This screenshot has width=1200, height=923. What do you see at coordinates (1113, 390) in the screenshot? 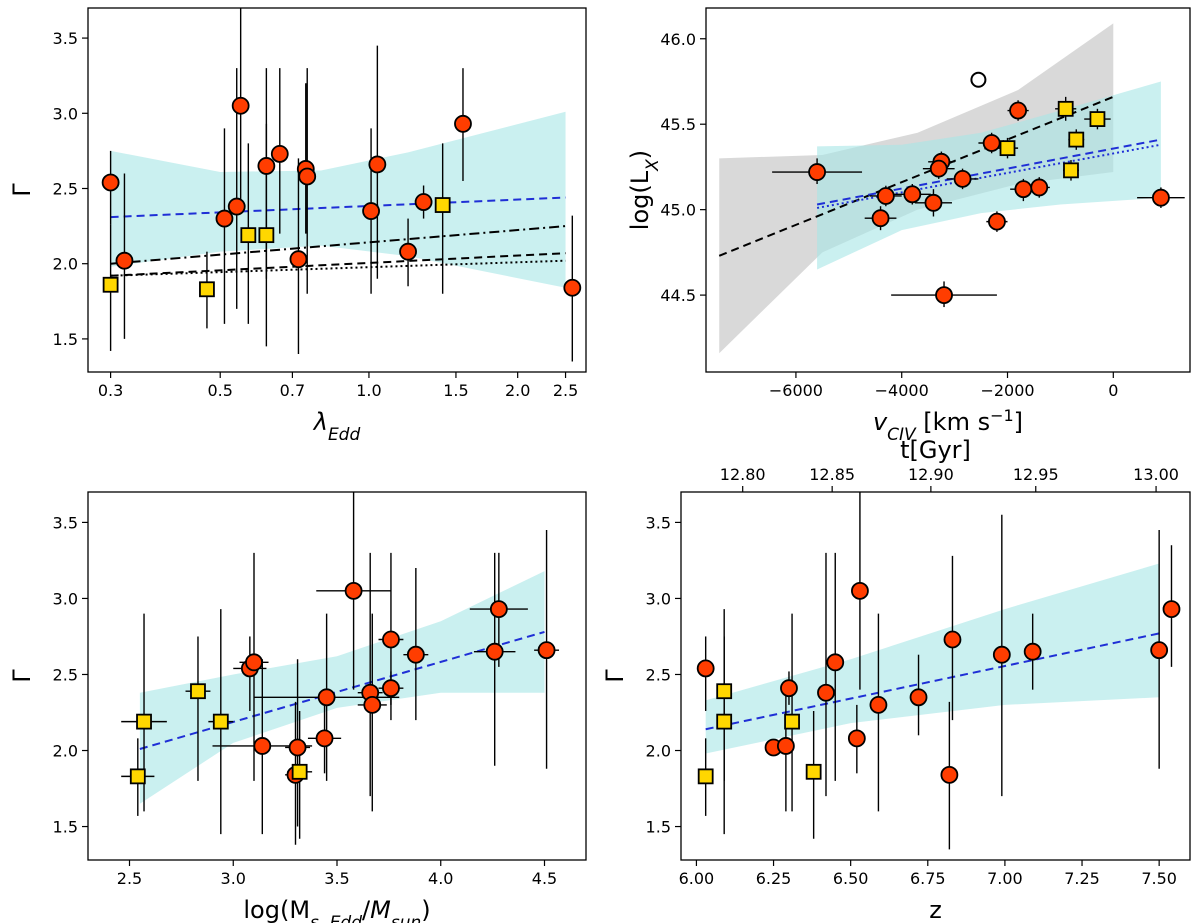
I see `x-tick-label: 0` at bounding box center [1113, 390].